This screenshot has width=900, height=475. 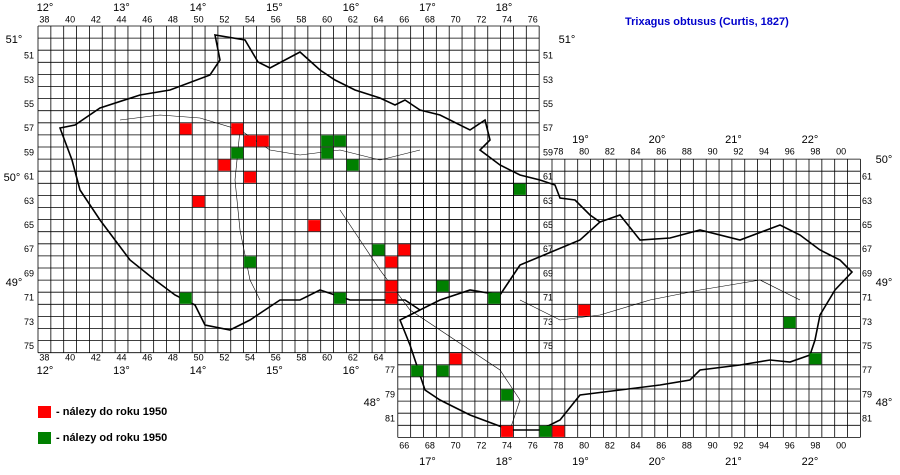 I want to click on column-label: 82, so click(x=610, y=445).